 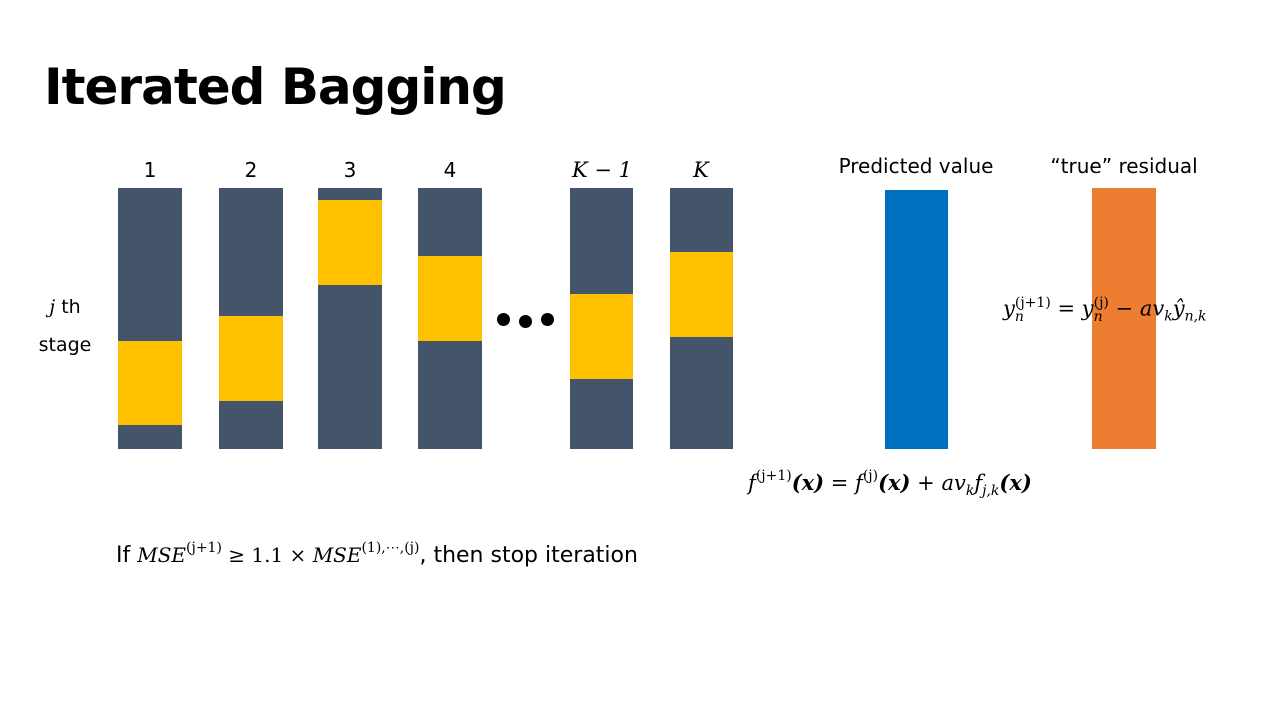 What do you see at coordinates (602, 170) in the screenshot?
I see `column-label: K − 1` at bounding box center [602, 170].